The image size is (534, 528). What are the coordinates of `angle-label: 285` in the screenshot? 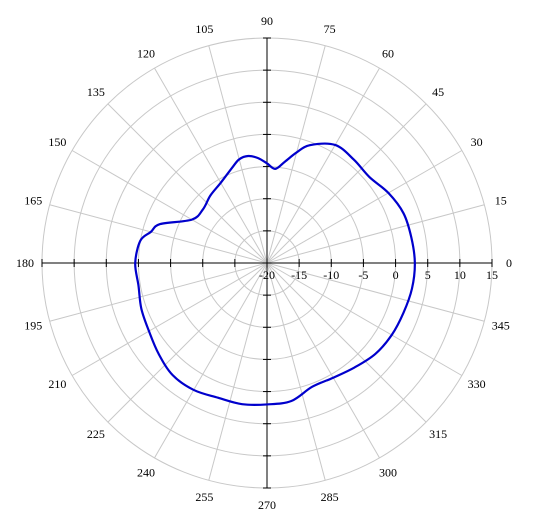 It's located at (330, 497).